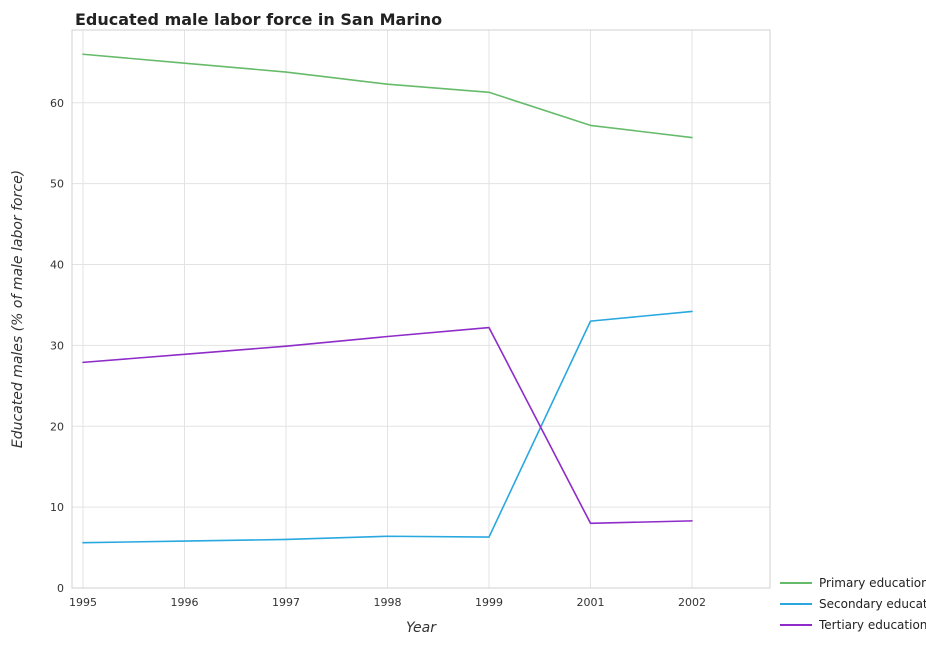  Describe the element at coordinates (258, 19) in the screenshot. I see `chart-title: Educated male labor force in San Marino` at that location.